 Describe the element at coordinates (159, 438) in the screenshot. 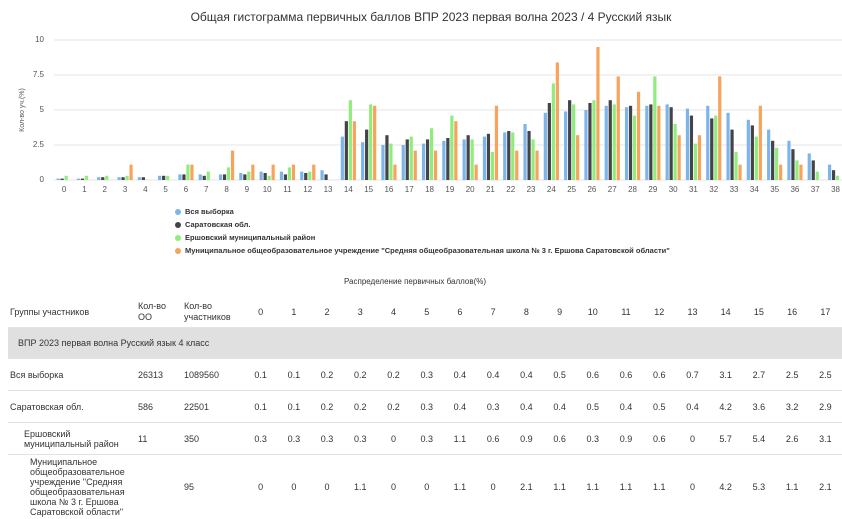

I see `table-cell: 11` at that location.